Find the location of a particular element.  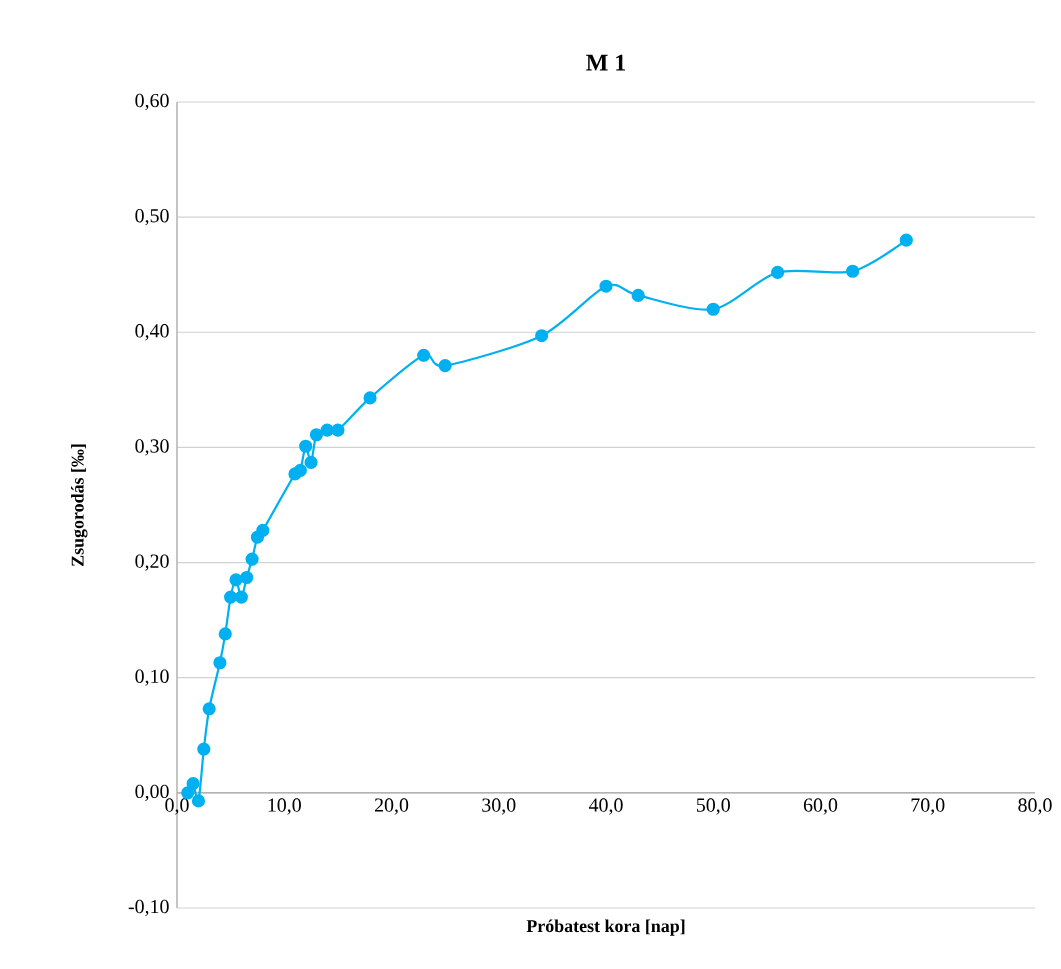

y-tick-label: 0,10 is located at coordinates (152, 677).